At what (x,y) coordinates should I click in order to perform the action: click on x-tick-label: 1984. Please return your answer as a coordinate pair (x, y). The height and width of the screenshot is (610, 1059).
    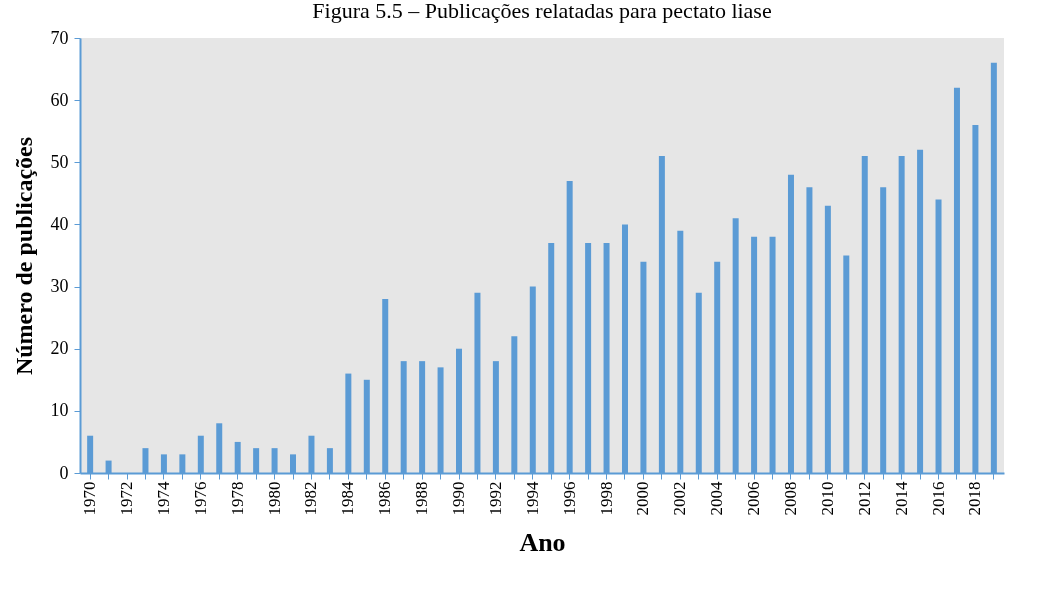
    Looking at the image, I should click on (348, 498).